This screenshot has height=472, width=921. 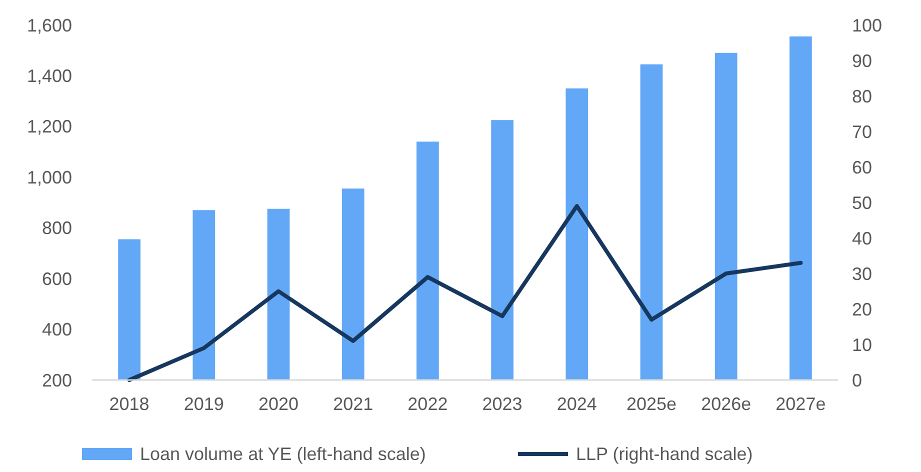 I want to click on x-tick-label: 2025e, so click(x=651, y=404).